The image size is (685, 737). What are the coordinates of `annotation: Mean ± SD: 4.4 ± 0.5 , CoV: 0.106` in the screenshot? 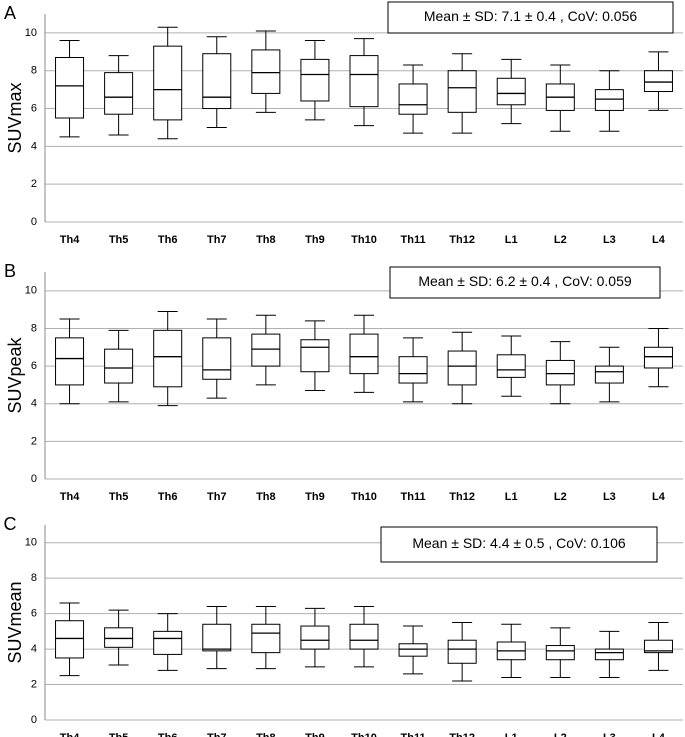 It's located at (519, 543).